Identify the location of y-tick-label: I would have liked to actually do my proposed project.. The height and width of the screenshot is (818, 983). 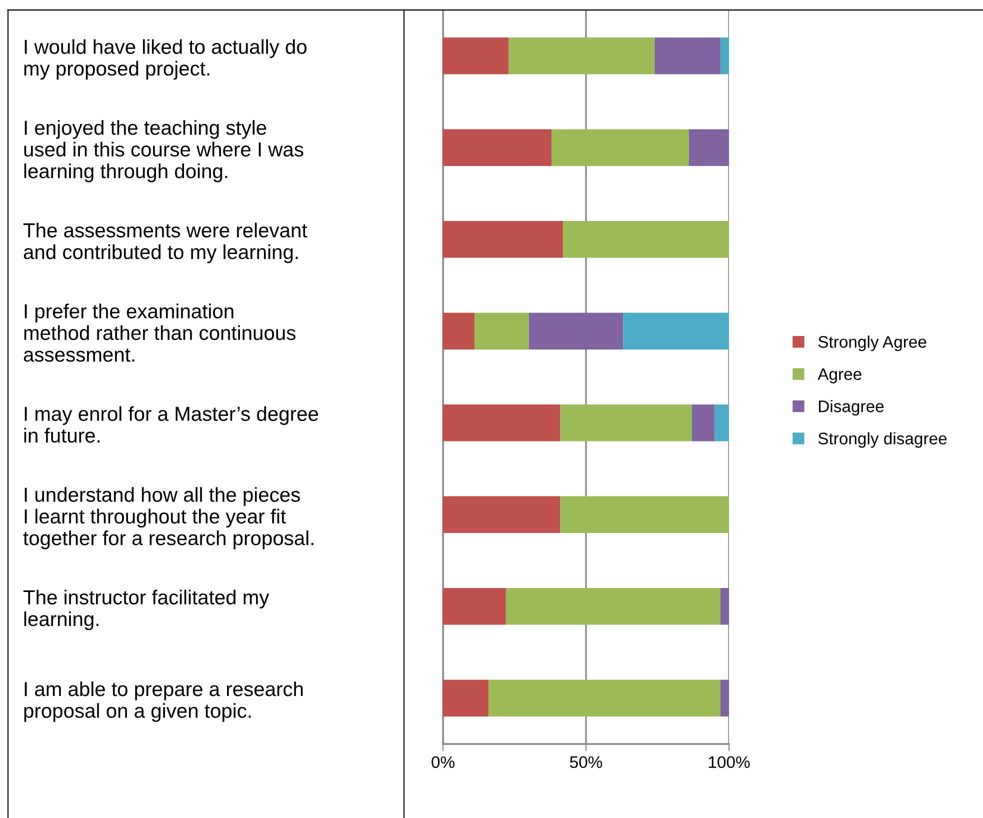
(165, 59).